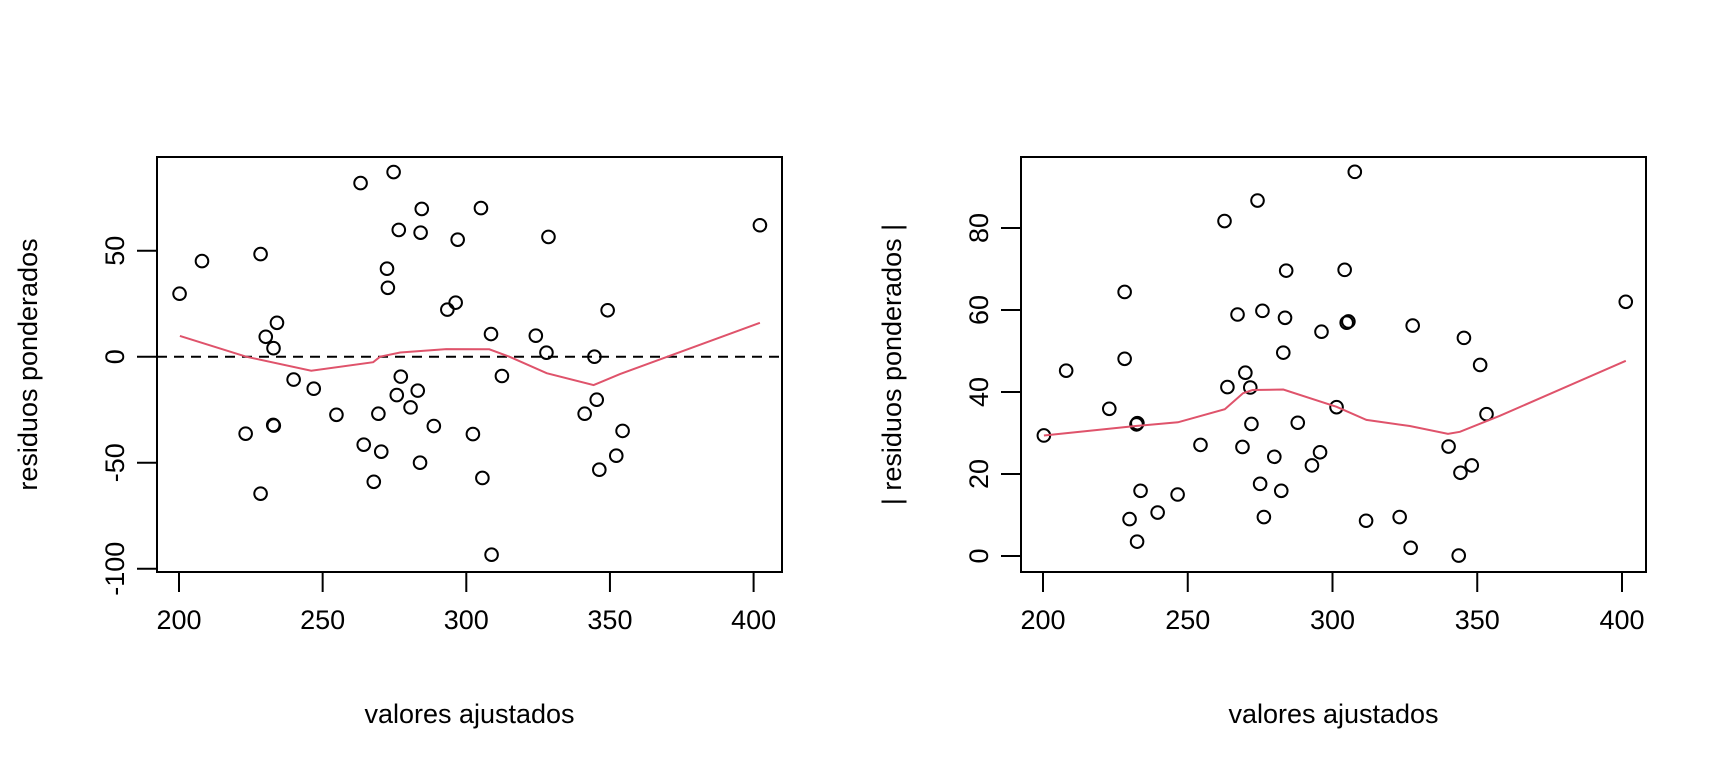  What do you see at coordinates (128, 416) in the screenshot?
I see `y-axis: -100 -50 0 50` at bounding box center [128, 416].